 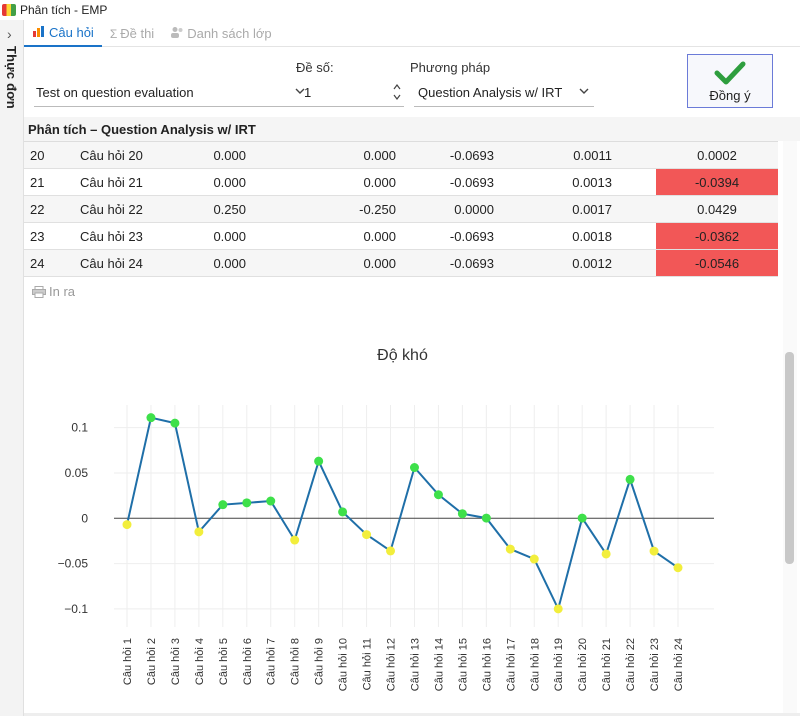 What do you see at coordinates (377, 209) in the screenshot?
I see `table-cell-b: -0.250` at bounding box center [377, 209].